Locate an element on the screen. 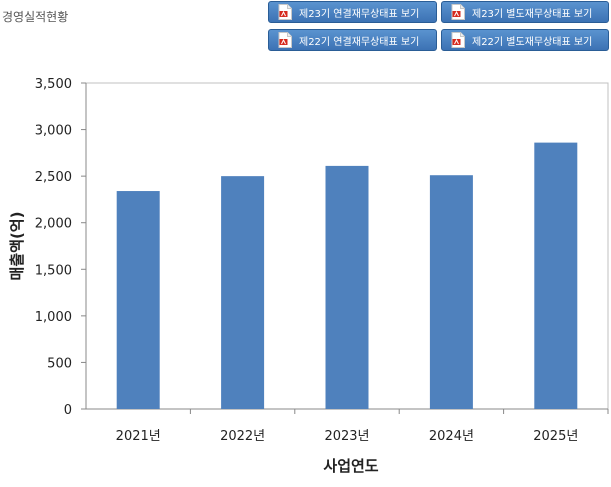 The width and height of the screenshot is (611, 487). view-22-separate-balance-button: 제22기 별도재무상태표 보기 is located at coordinates (525, 40).